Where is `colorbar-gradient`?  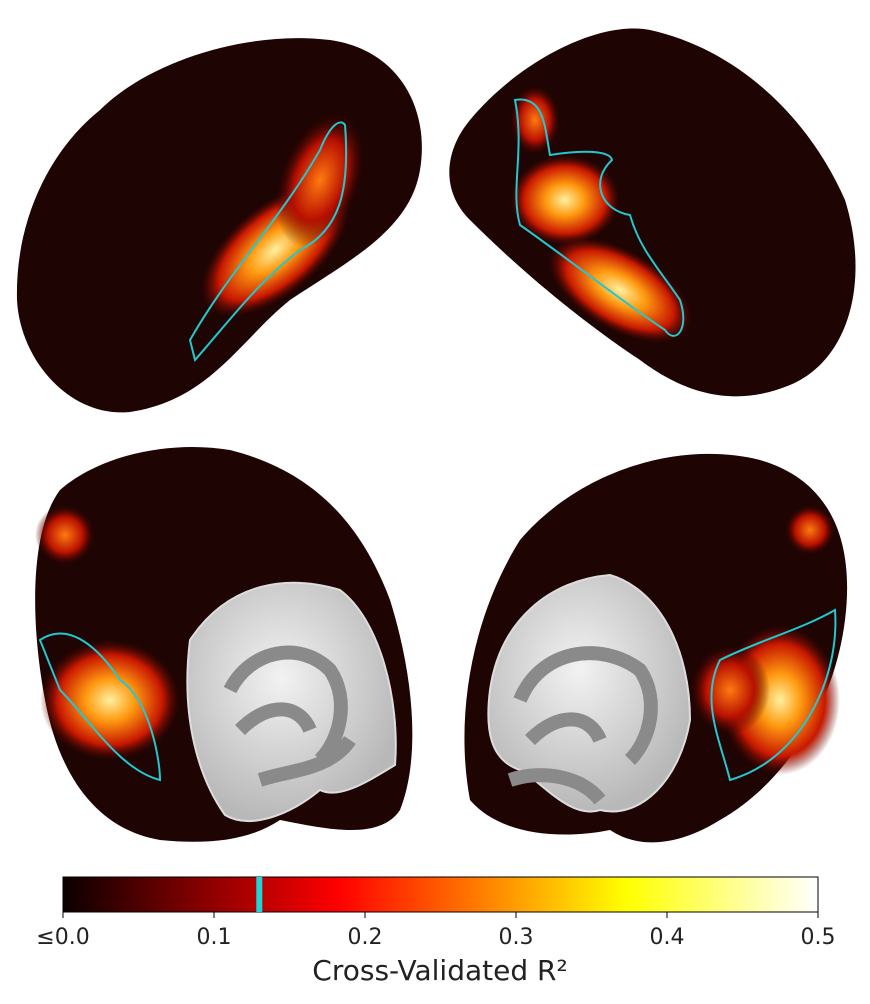 colorbar-gradient is located at coordinates (440, 894).